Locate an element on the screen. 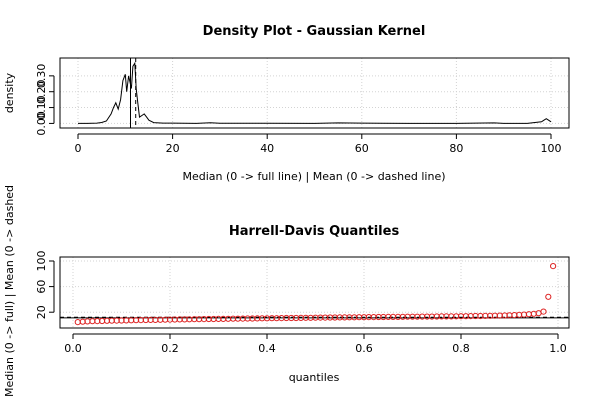 The image size is (599, 400). quantiles-x-label: quantiles is located at coordinates (314, 377).